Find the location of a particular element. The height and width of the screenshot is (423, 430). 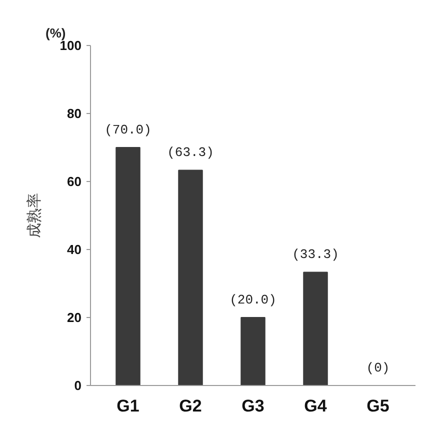

data-label: (33.3) is located at coordinates (315, 254).